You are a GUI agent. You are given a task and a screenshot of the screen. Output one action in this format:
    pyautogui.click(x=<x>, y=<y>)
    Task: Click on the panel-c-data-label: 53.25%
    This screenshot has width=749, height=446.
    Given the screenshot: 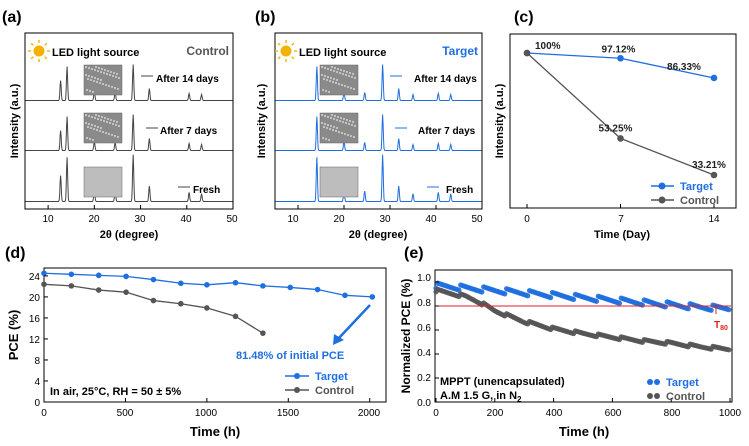 What is the action you would take?
    pyautogui.click(x=616, y=128)
    